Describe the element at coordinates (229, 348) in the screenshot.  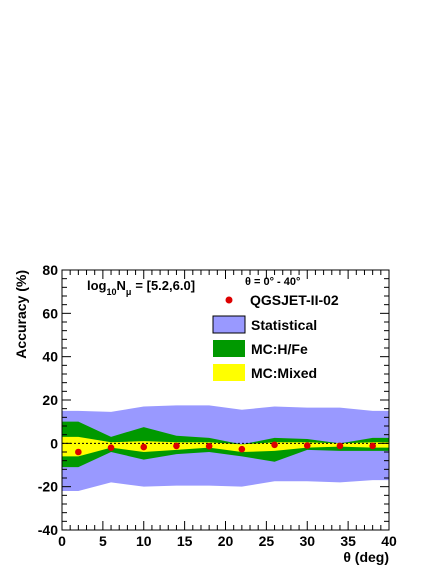
I see `legend-swatch-mc-hfe` at that location.